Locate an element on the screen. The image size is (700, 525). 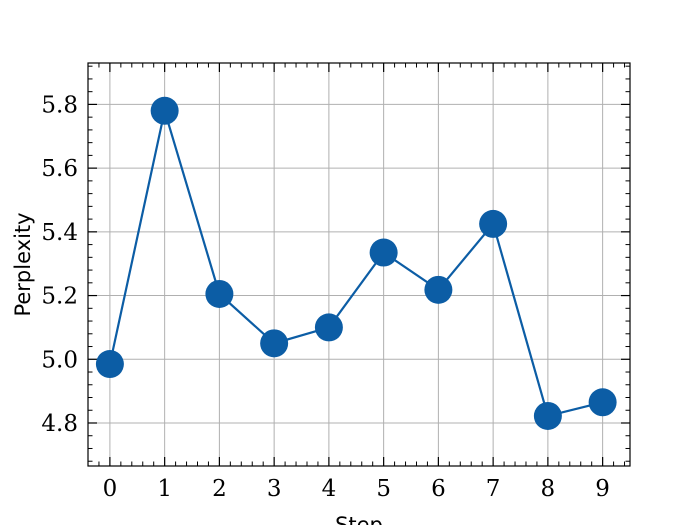
x-tick-label: 2 is located at coordinates (219, 489).